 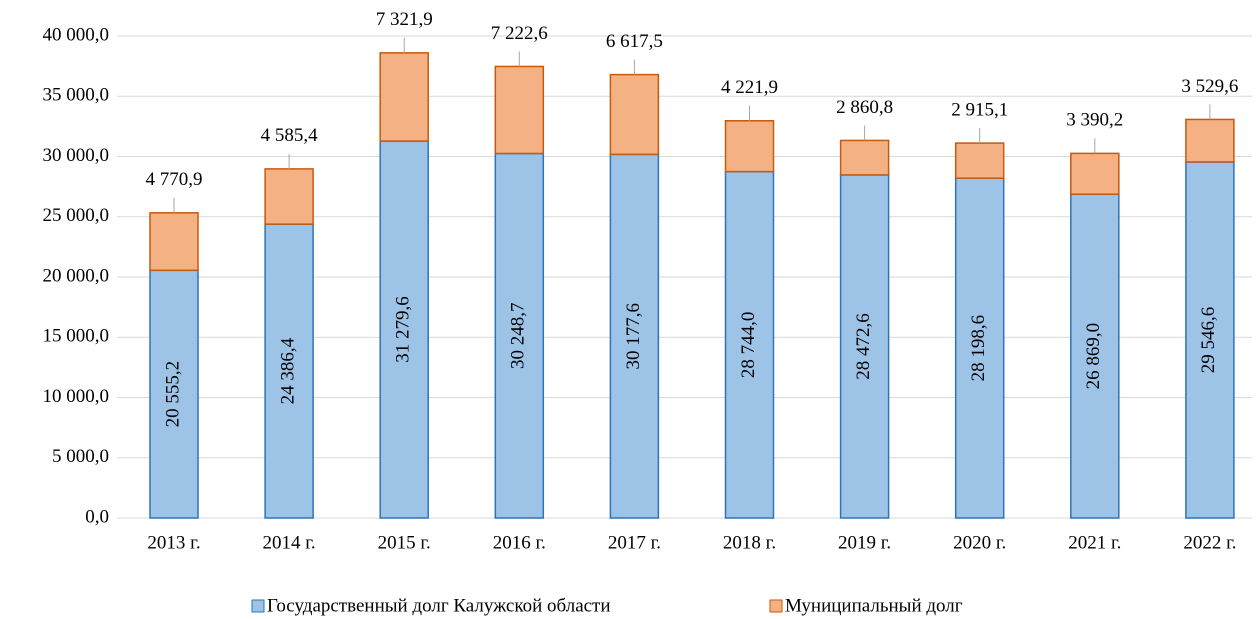 I want to click on x-tick-label: 2022 г., so click(x=1209, y=542).